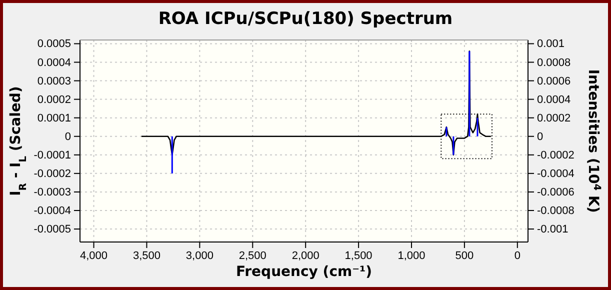 The image size is (611, 290). I want to click on y2-tick-label: 0.0006, so click(554, 81).